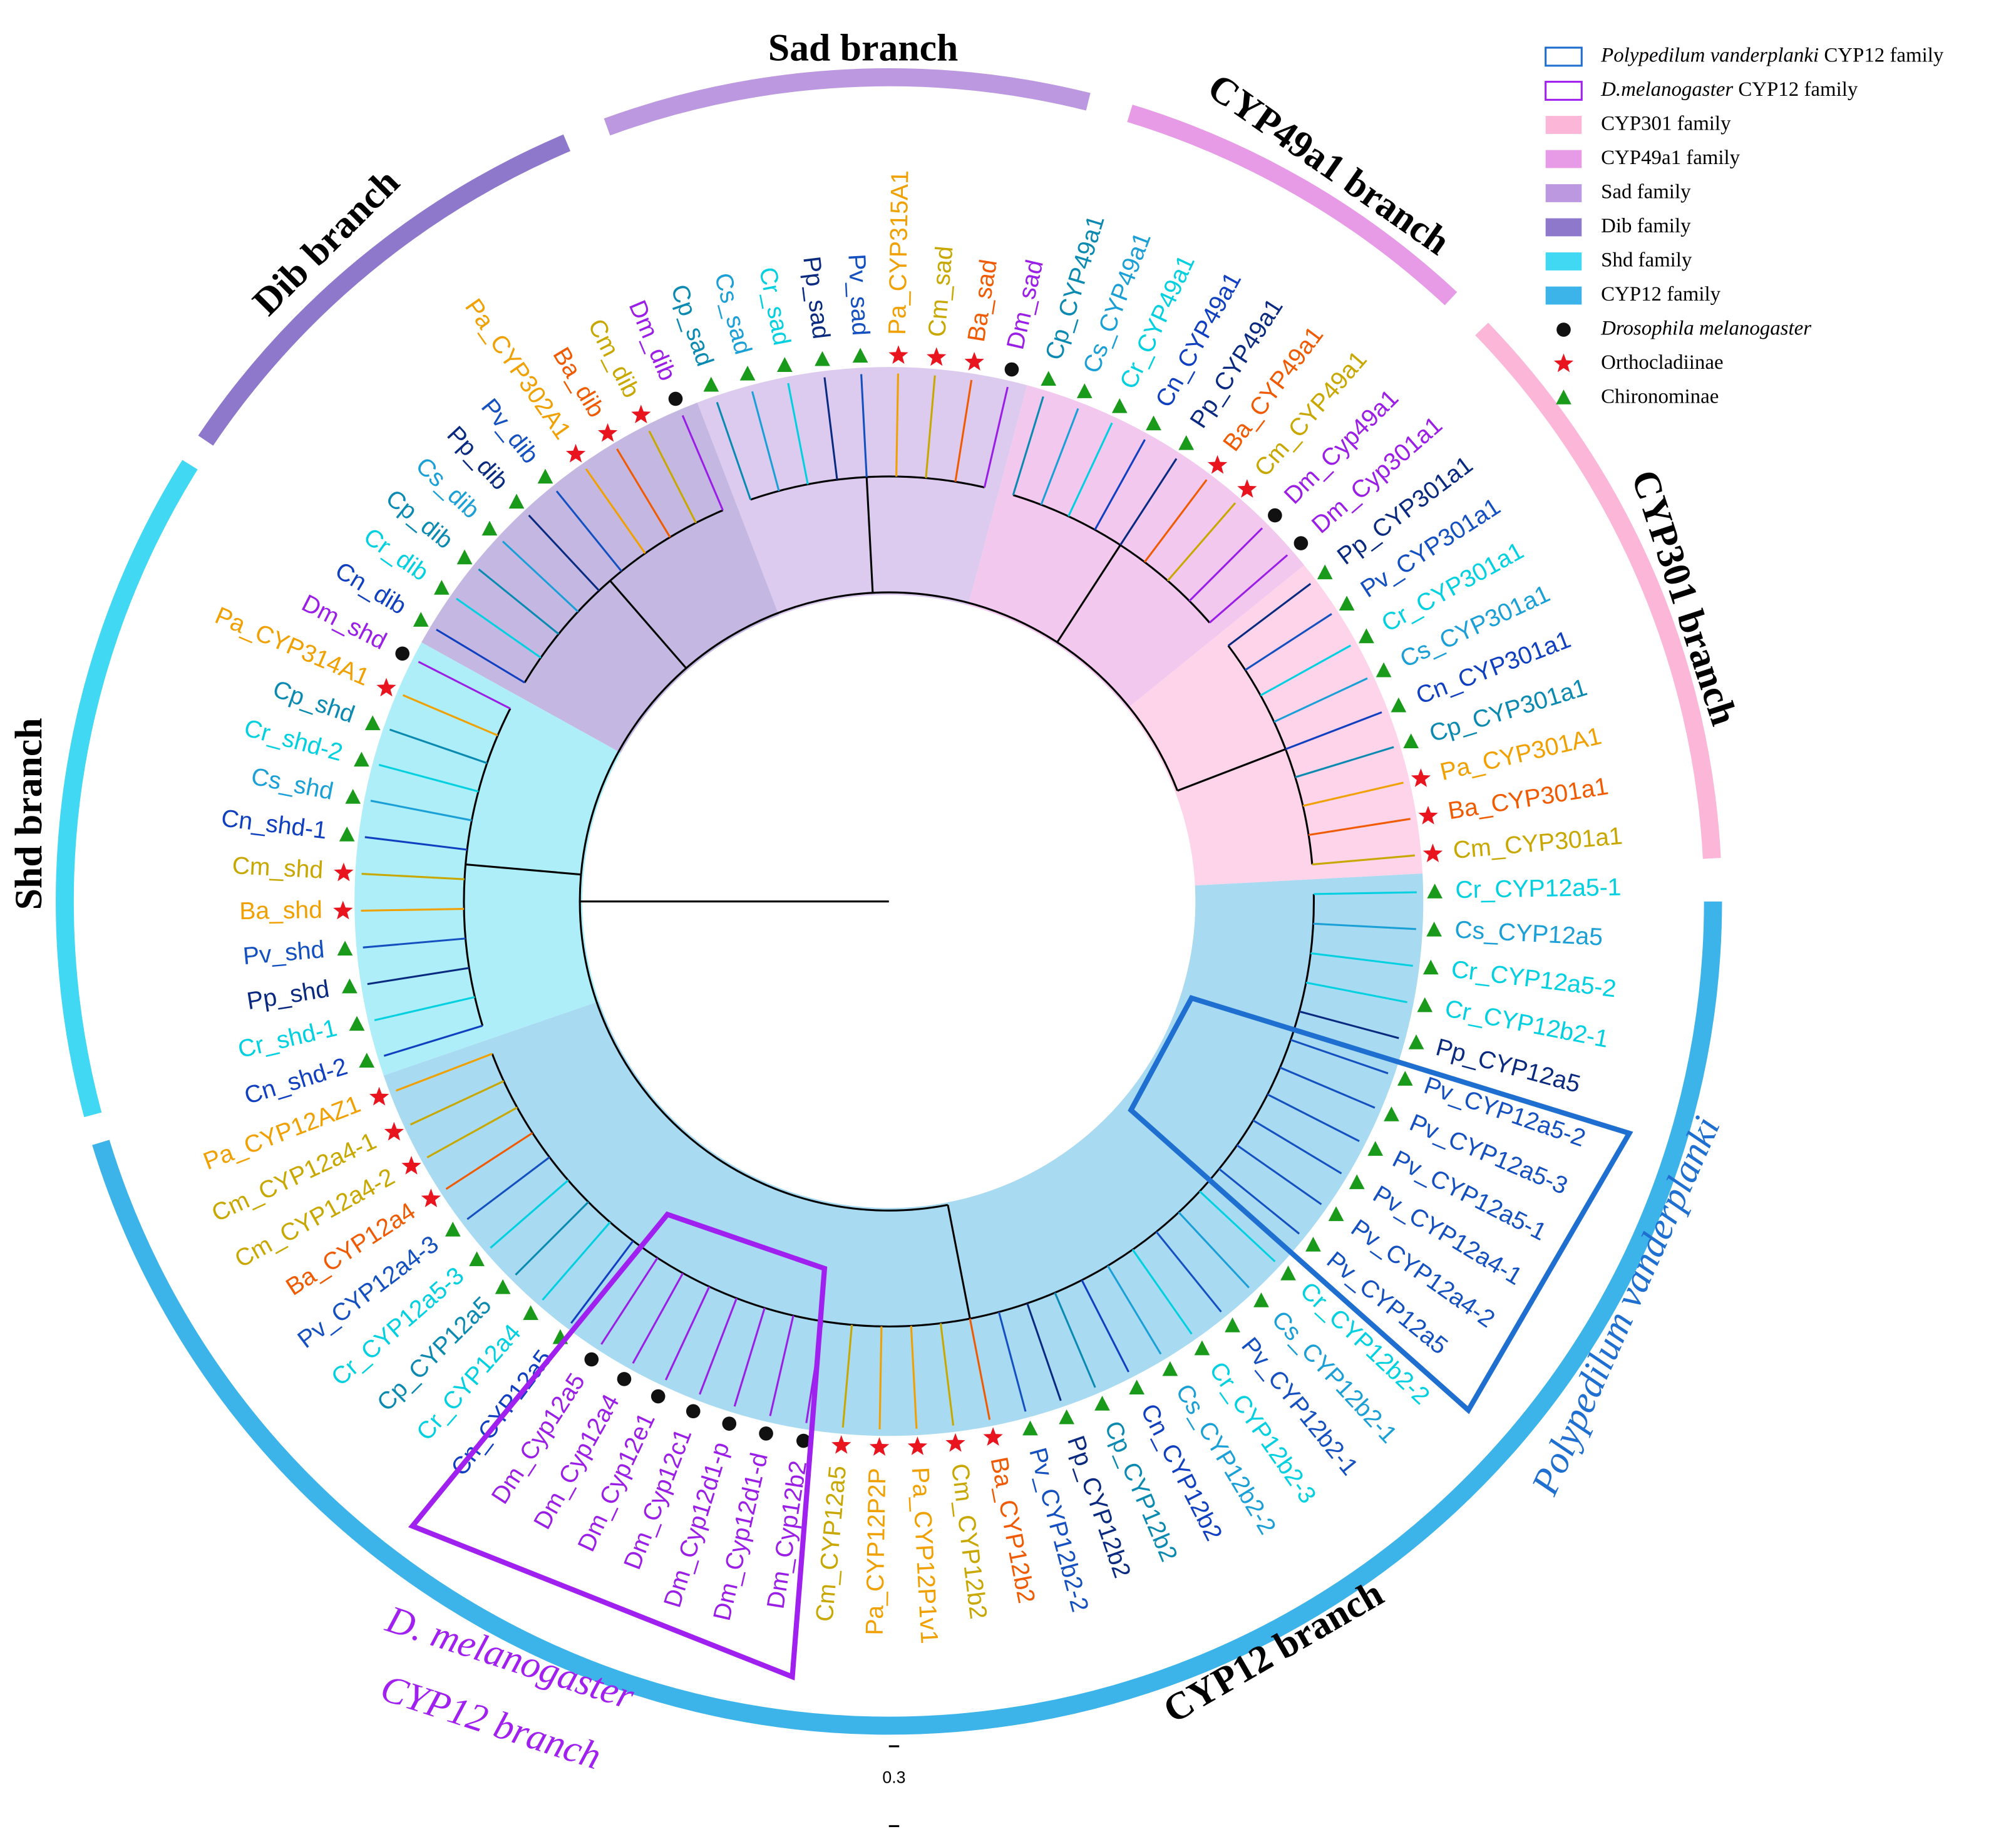 This screenshot has height=1839, width=2016. Describe the element at coordinates (983, 300) in the screenshot. I see `leaf-label: Ba_sad` at that location.